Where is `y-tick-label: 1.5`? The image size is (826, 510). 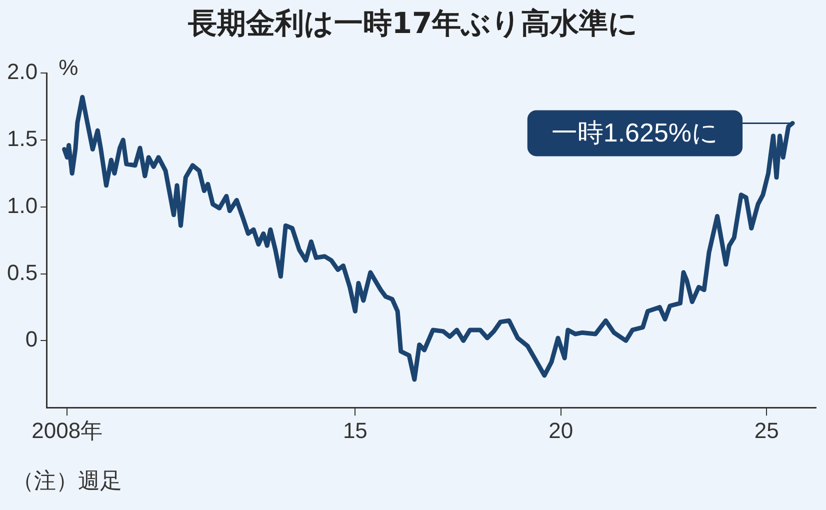
y-tick-label: 1.5 is located at coordinates (22, 138).